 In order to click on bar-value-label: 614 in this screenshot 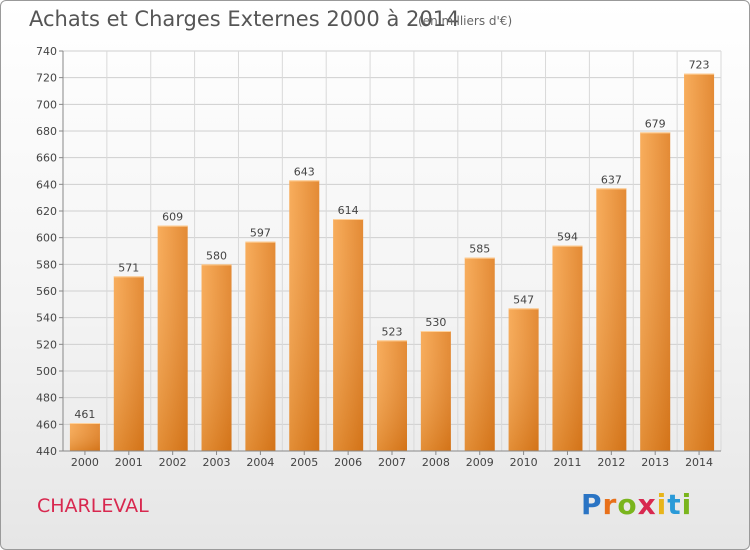, I will do `click(348, 210)`.